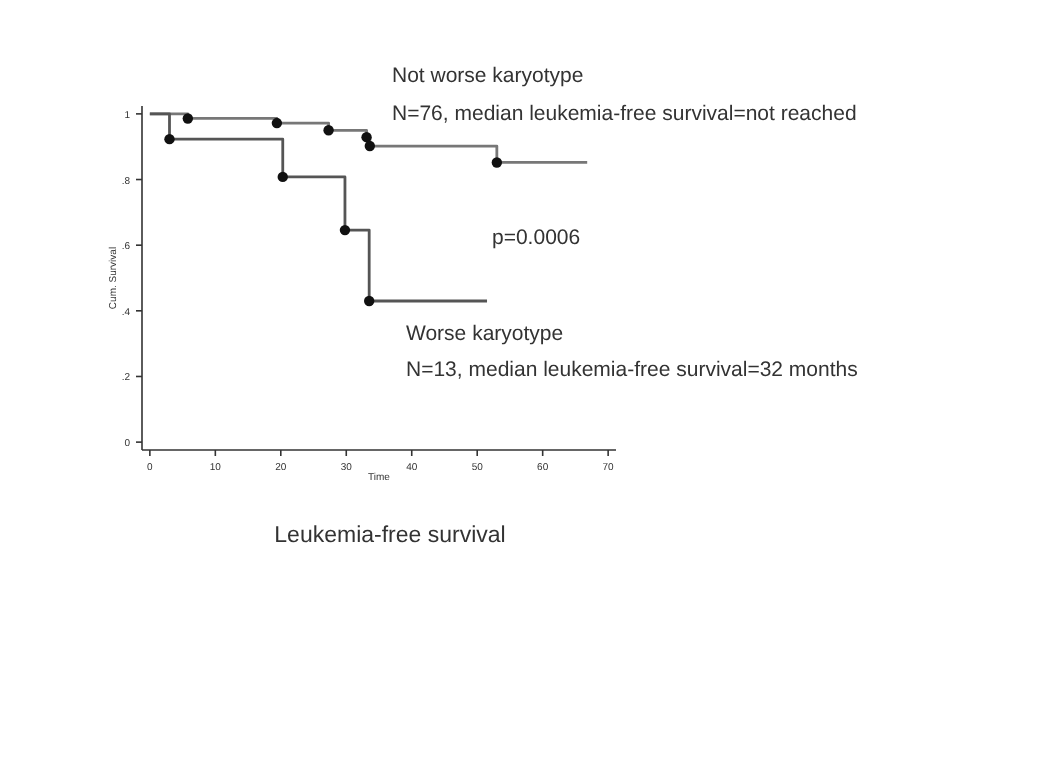 Image resolution: width=1040 pixels, height=780 pixels. What do you see at coordinates (485, 334) in the screenshot?
I see `annotation: Worse karyotype` at bounding box center [485, 334].